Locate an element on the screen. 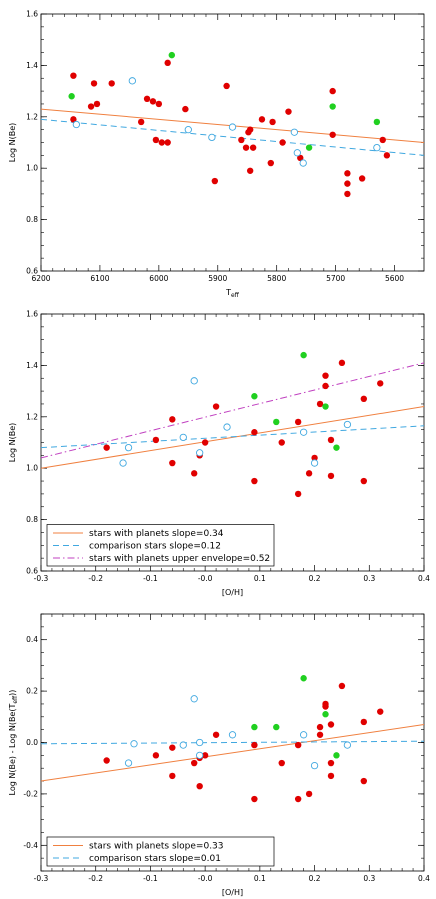 This screenshot has width=436, height=899. legend-label: comparison stars slope=0.12 is located at coordinates (155, 547).